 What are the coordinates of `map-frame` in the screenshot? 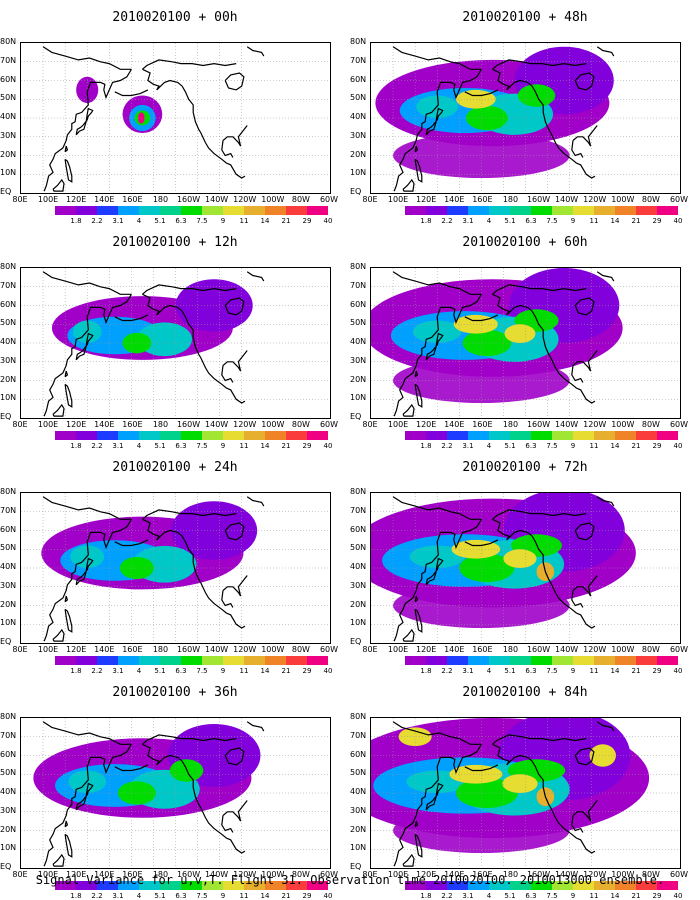 It's located at (175, 568).